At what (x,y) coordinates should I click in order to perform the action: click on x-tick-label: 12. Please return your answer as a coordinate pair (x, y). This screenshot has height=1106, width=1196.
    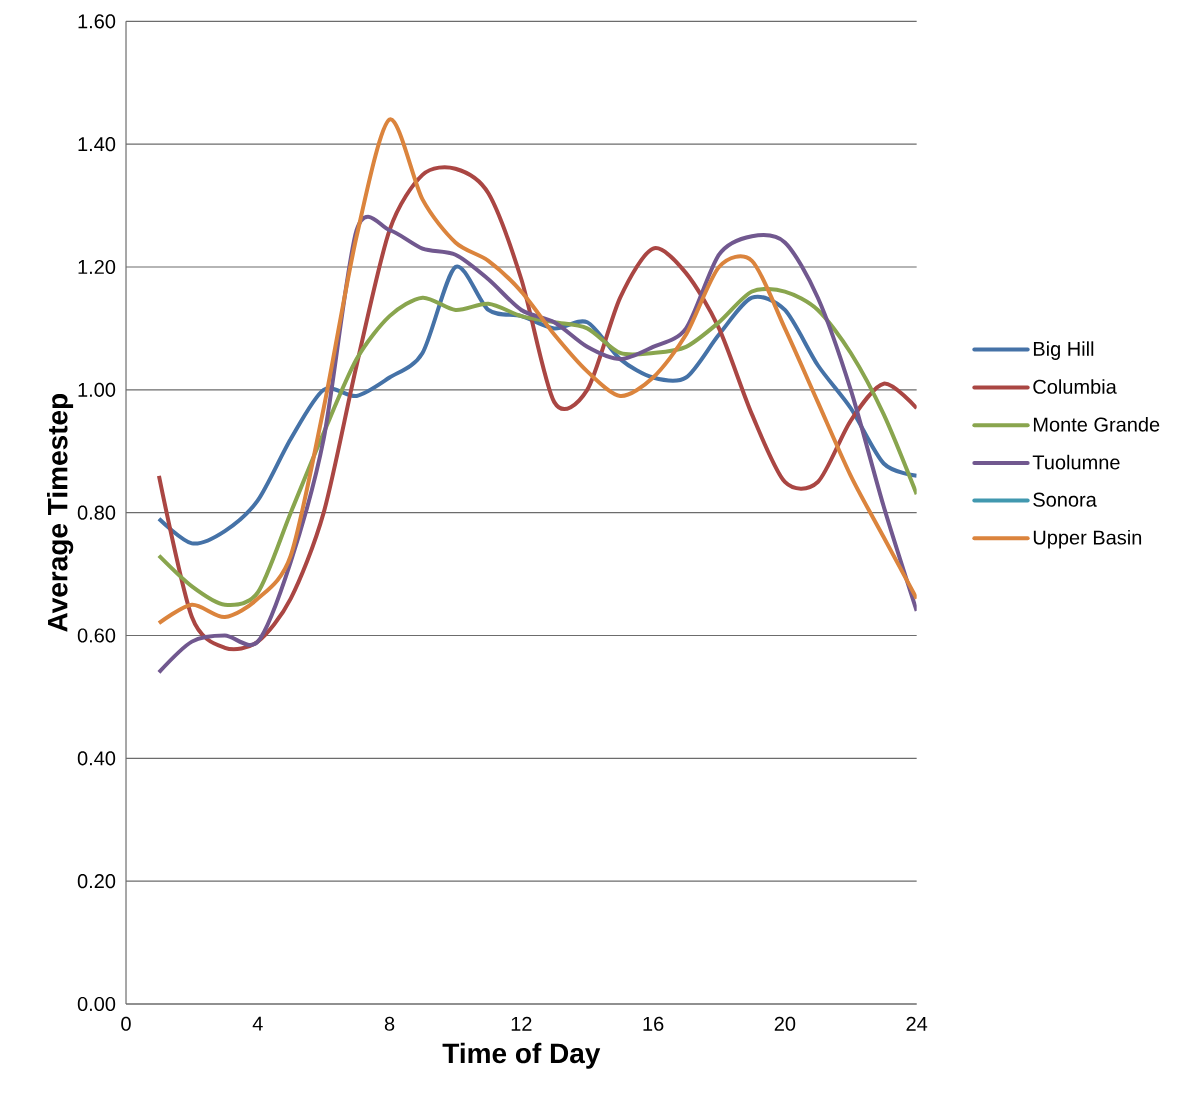
    Looking at the image, I should click on (521, 1023).